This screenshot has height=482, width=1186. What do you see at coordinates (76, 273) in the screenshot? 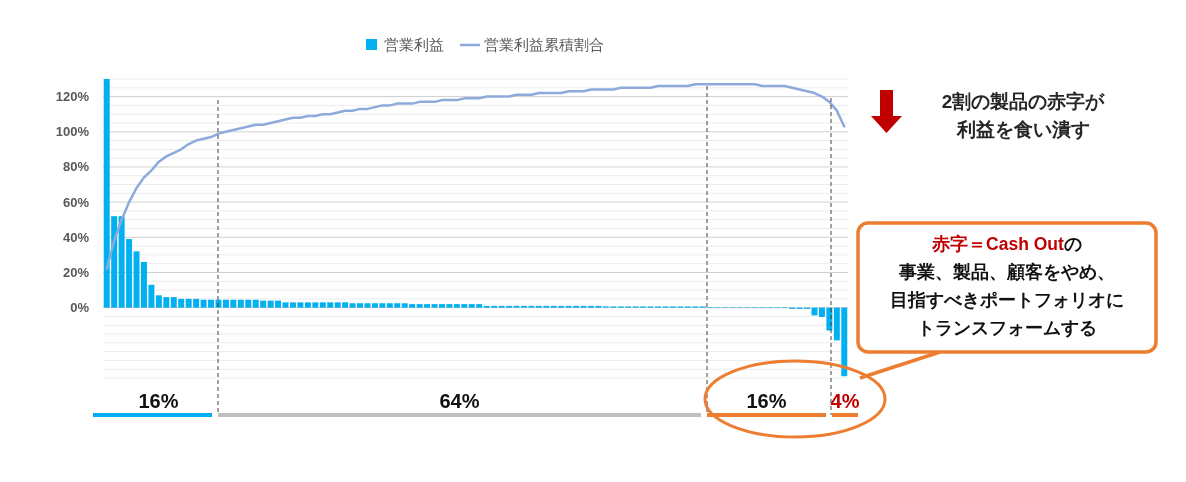
I see `y-tick-label: 20%` at bounding box center [76, 273].